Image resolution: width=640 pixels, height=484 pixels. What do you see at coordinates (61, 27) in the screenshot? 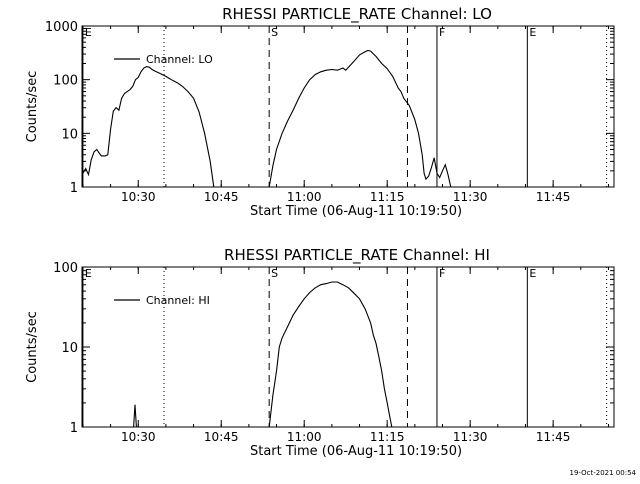
I see `y-tick-label: 1000` at bounding box center [61, 27].